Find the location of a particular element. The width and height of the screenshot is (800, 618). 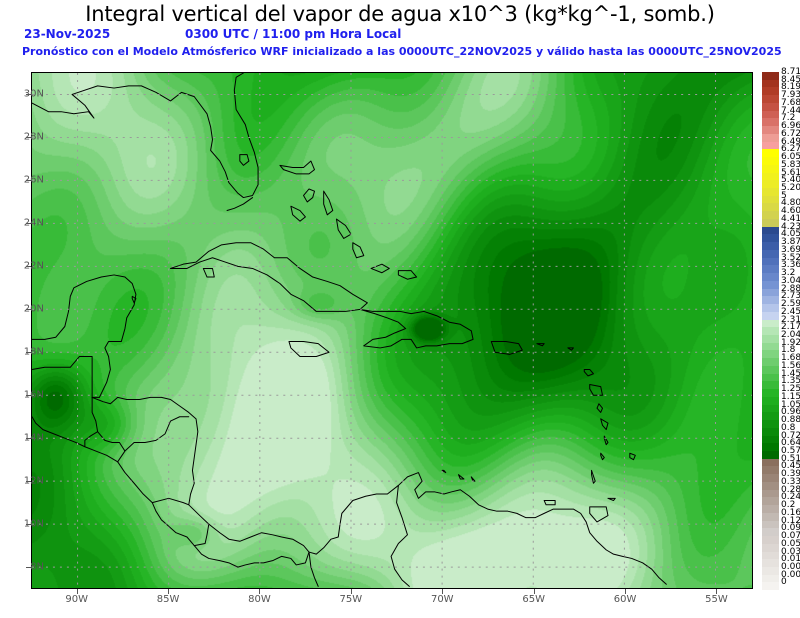

colorbar-entry: 7.688 is located at coordinates (781, 104).